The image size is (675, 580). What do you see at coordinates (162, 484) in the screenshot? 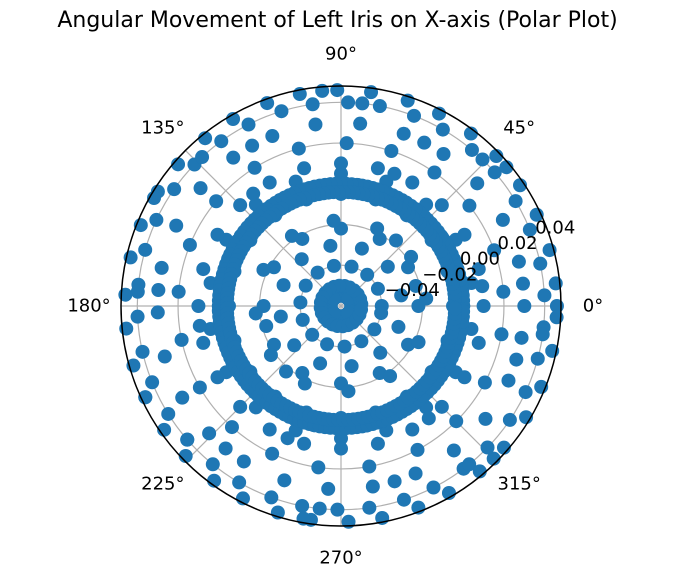
I see `angle-tick-label: 225°` at bounding box center [162, 484].